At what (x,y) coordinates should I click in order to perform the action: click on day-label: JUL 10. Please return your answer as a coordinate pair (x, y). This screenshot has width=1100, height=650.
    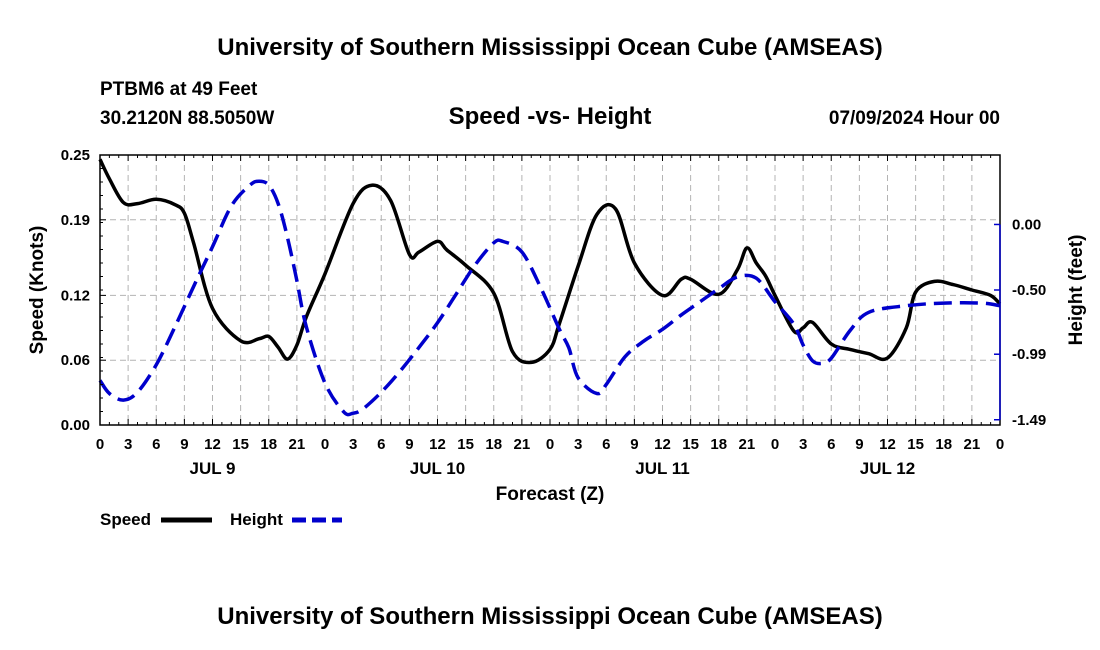
    Looking at the image, I should click on (437, 468).